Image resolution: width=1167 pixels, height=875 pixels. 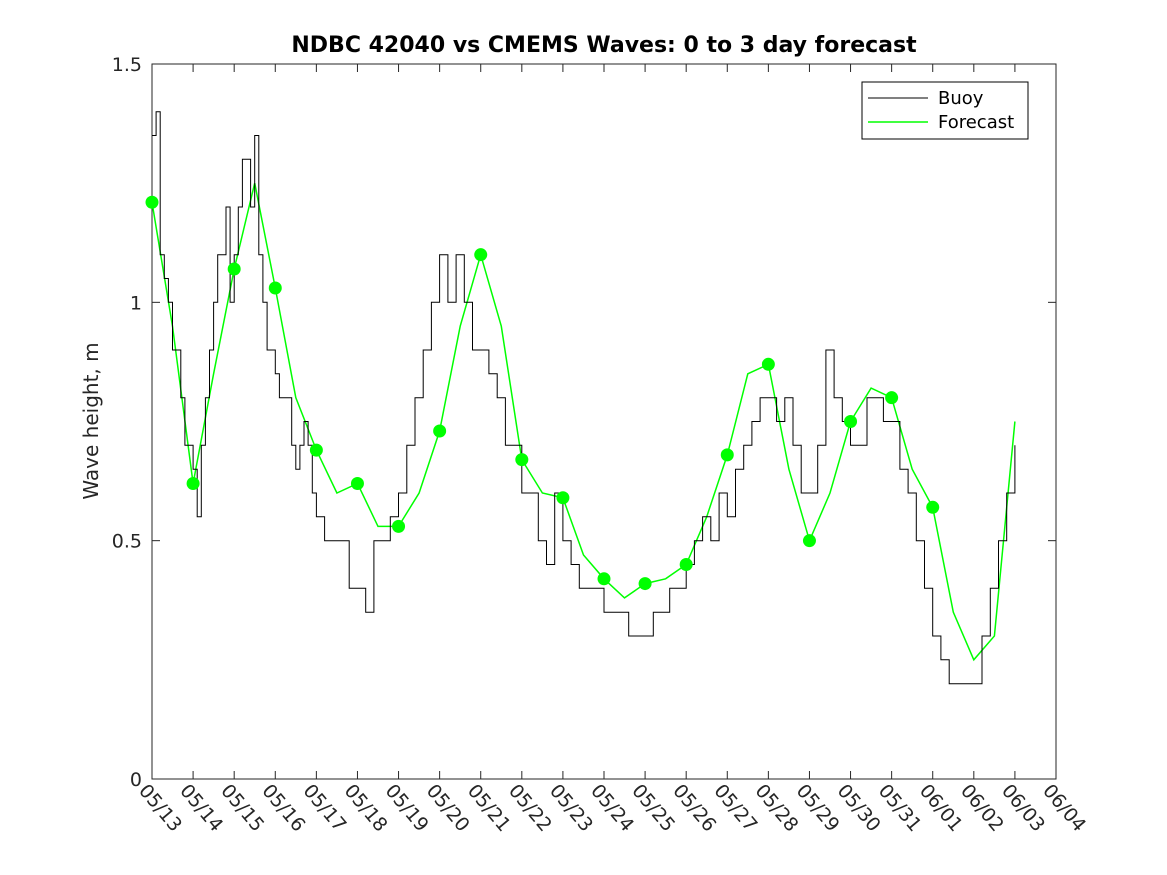 I want to click on x-tick-label: 06/04, so click(x=1064, y=808).